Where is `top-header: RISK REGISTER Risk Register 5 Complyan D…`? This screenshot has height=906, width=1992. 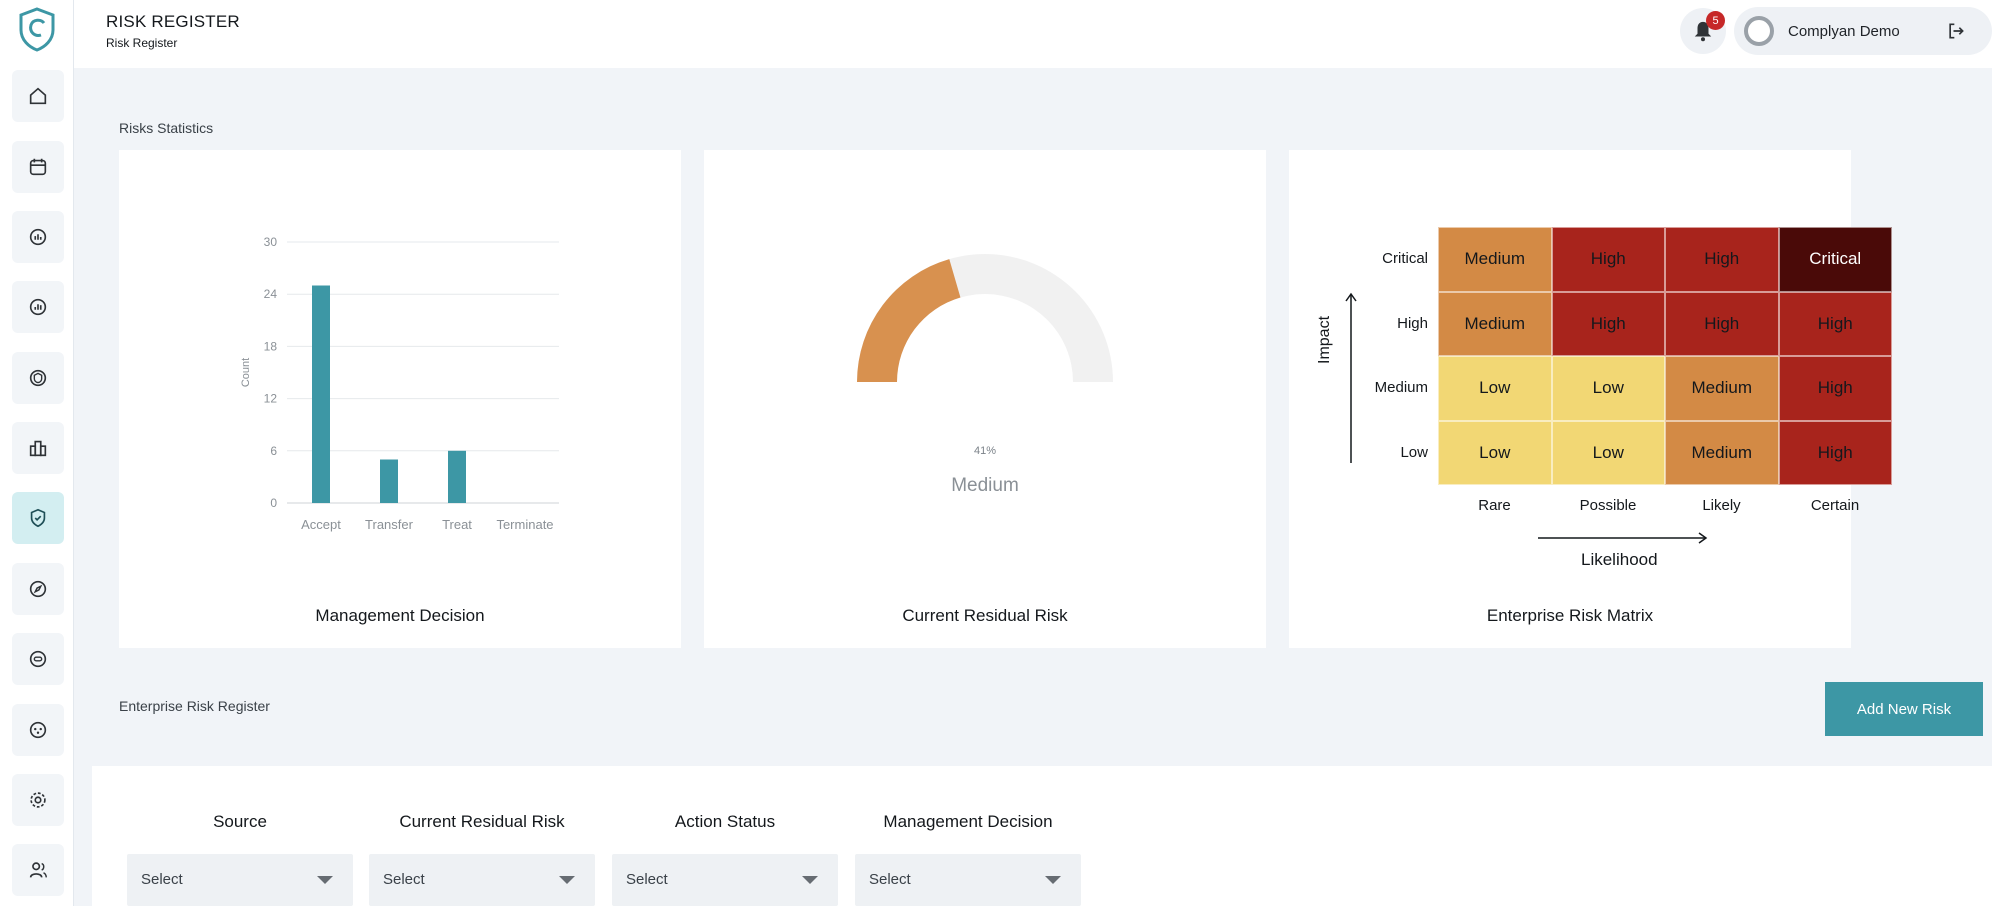
top-header: RISK REGISTER Risk Register 5 Complyan D… is located at coordinates (1033, 34).